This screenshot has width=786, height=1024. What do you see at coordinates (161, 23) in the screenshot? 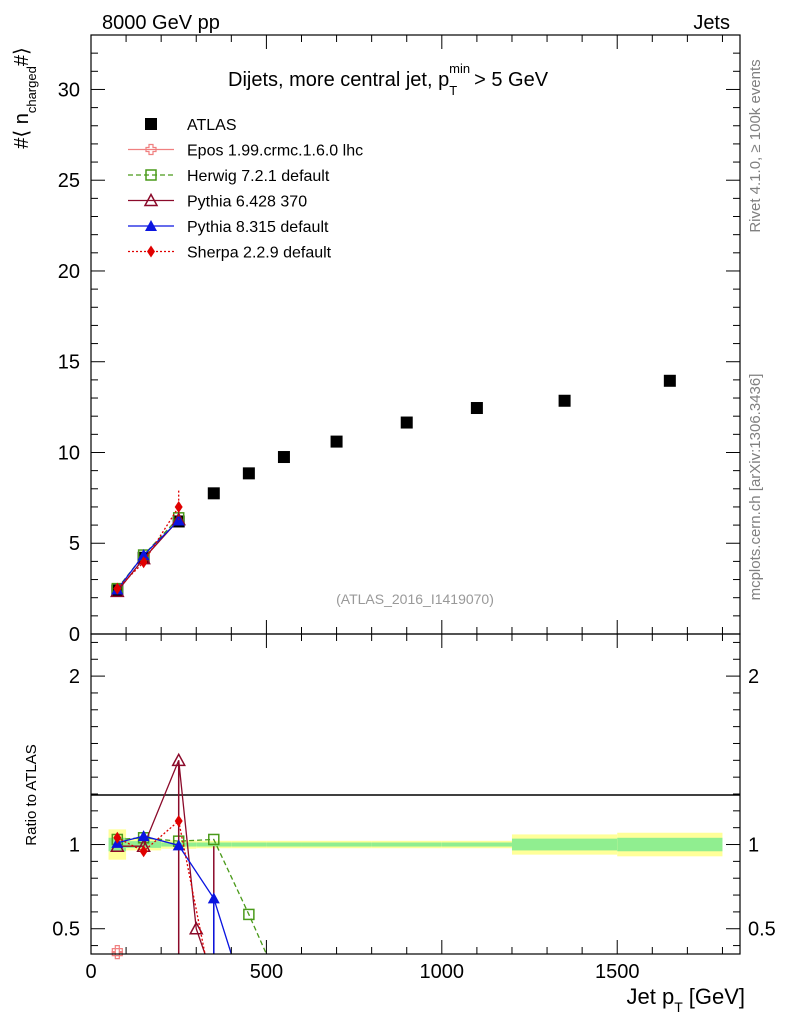
I see `energy-label: 8000 GeV pp` at bounding box center [161, 23].